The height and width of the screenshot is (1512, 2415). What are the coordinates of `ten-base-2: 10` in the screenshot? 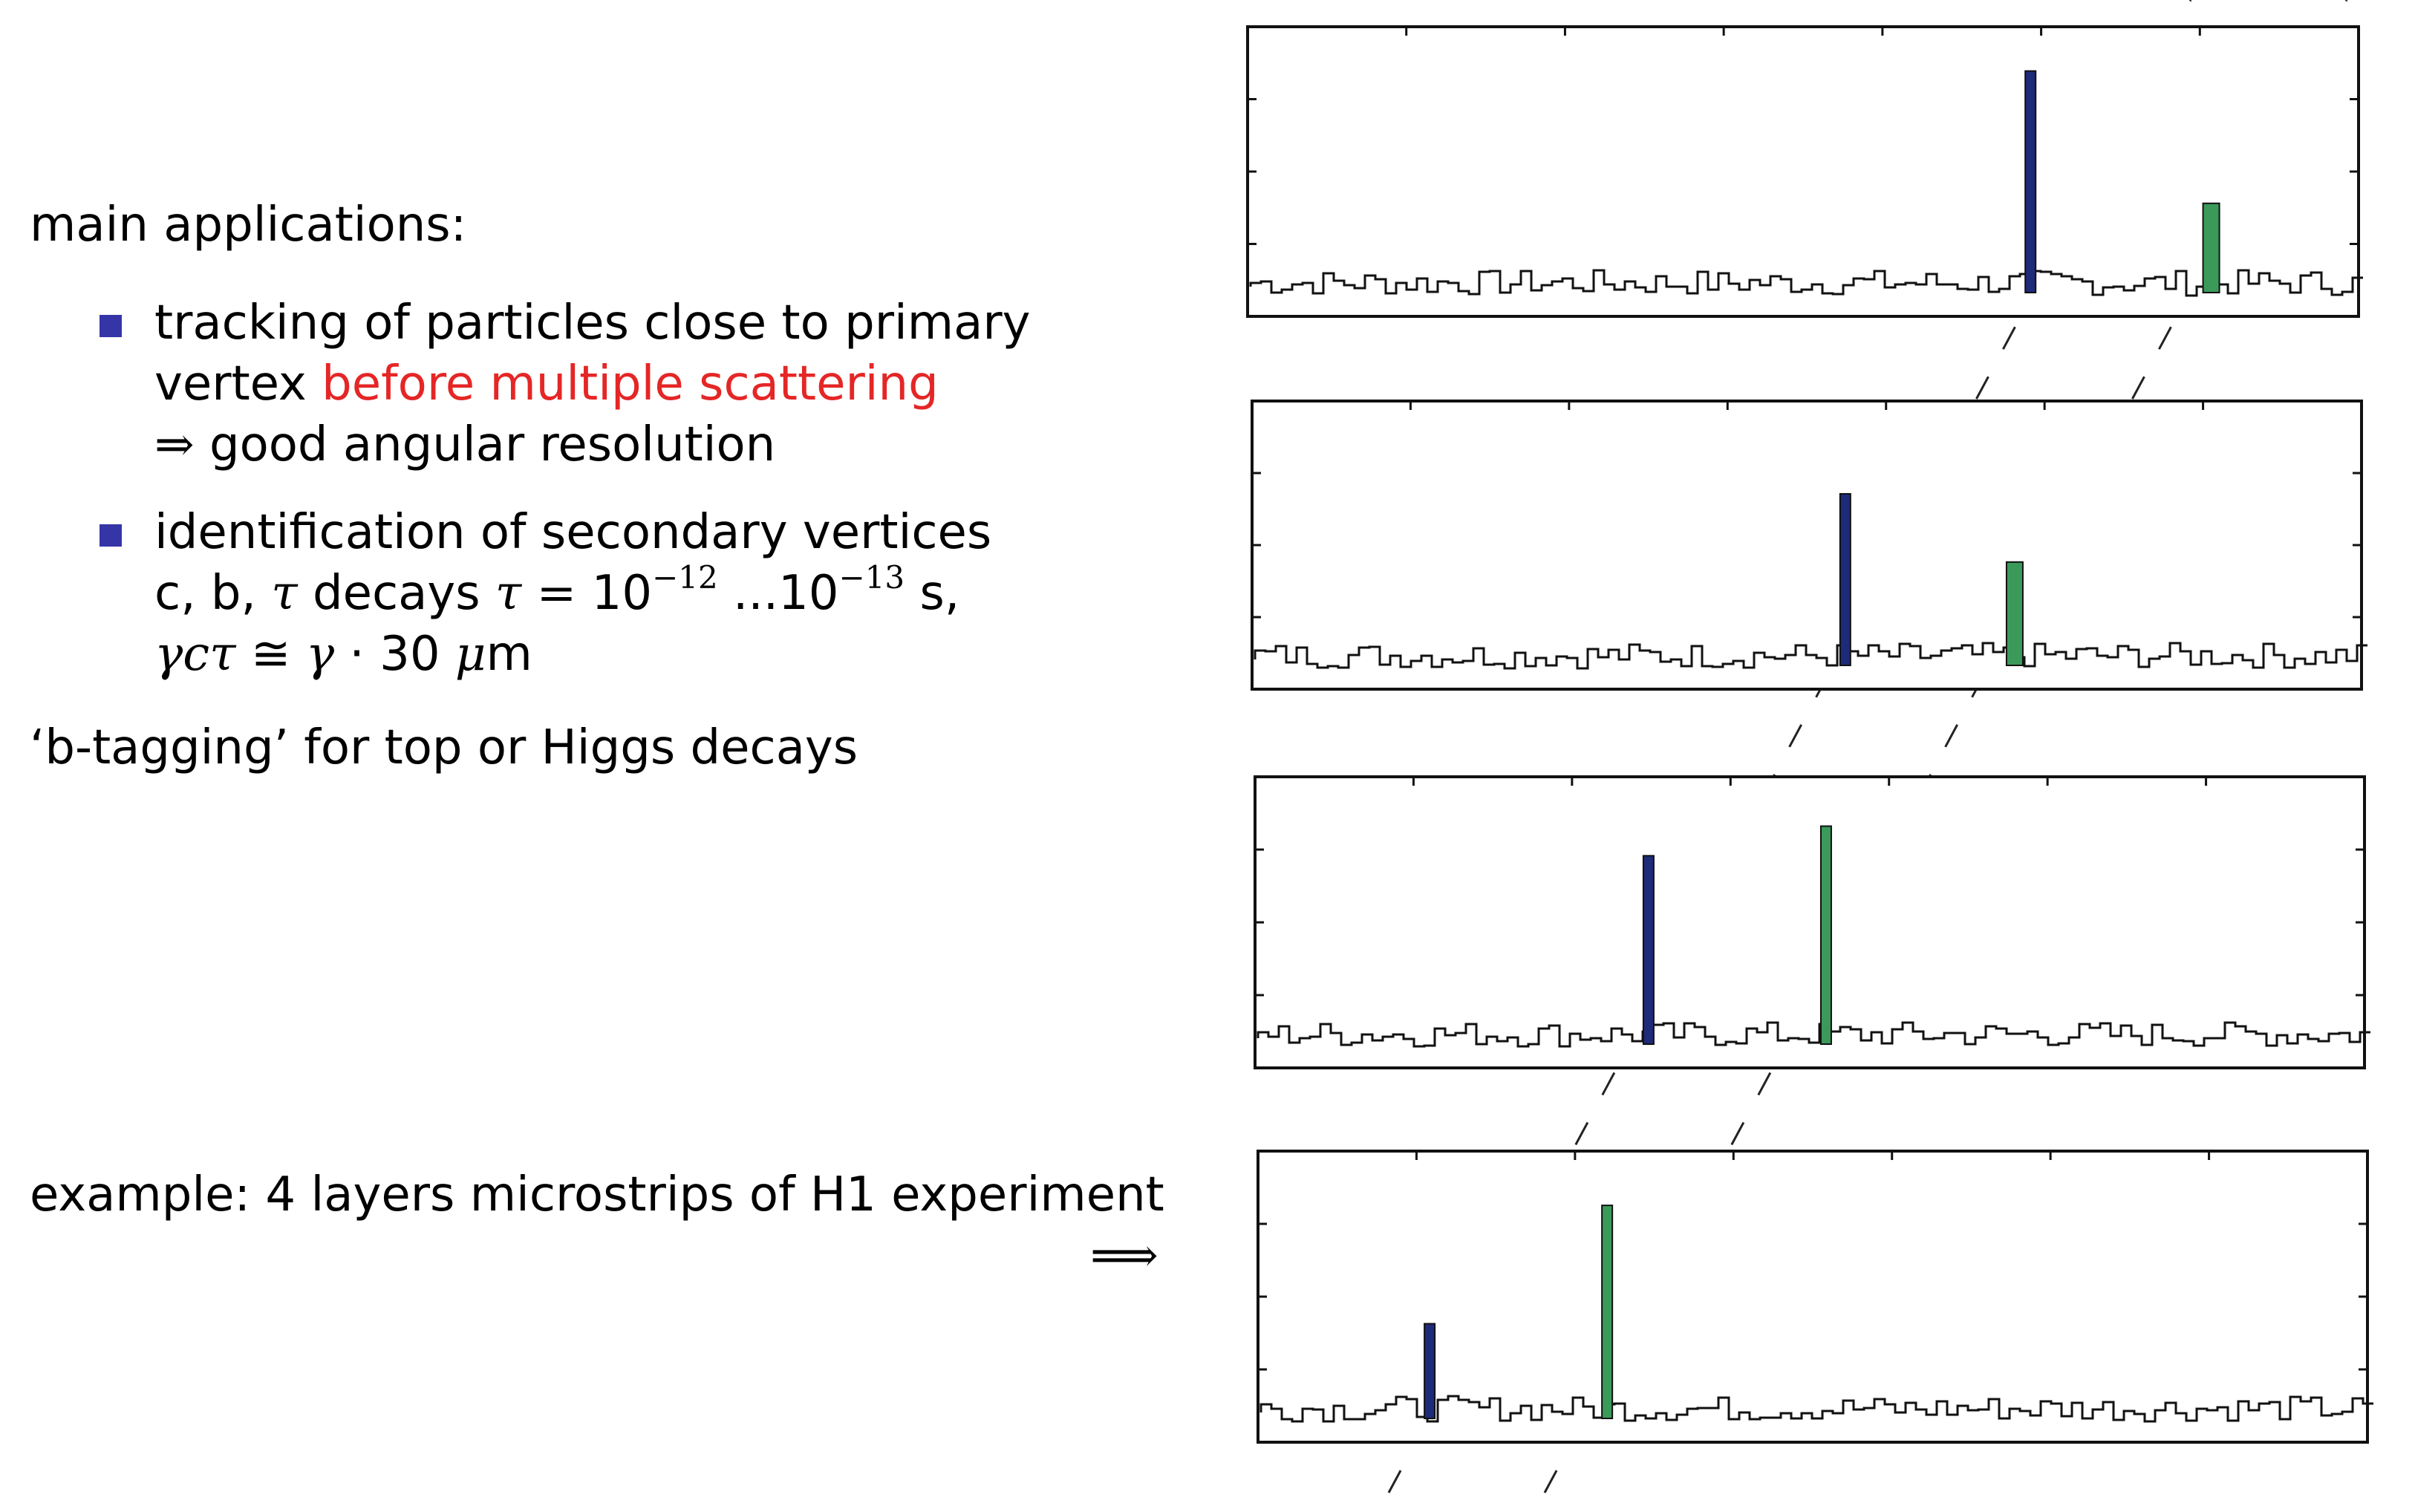 It's located at (808, 593).